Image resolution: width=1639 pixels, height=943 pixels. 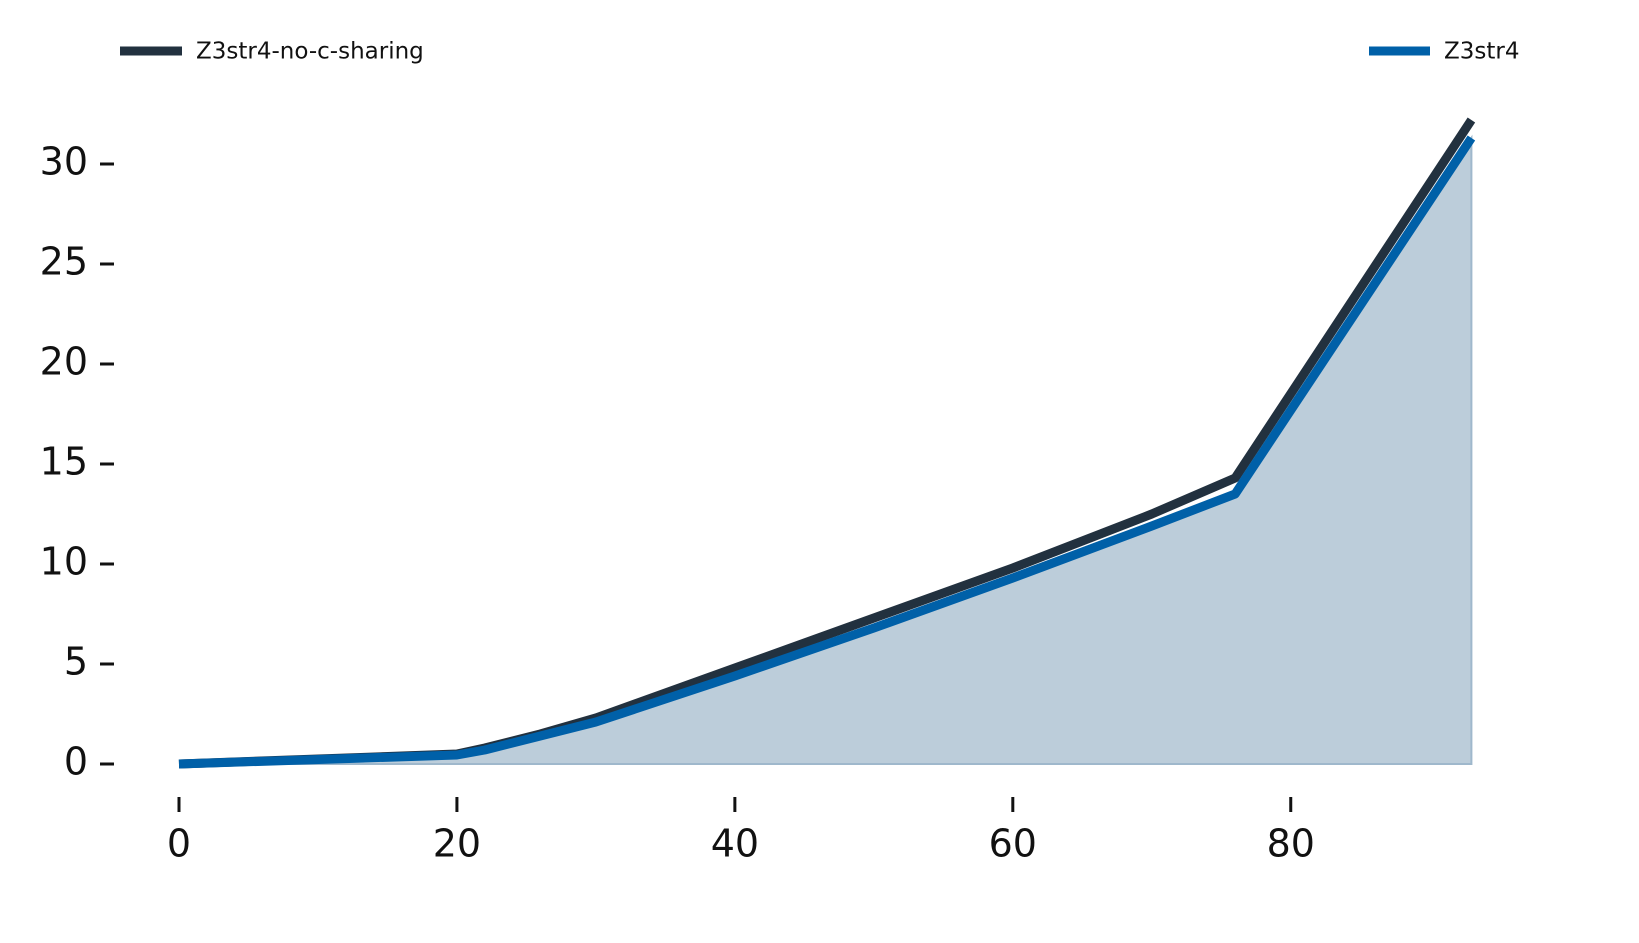 What do you see at coordinates (1291, 844) in the screenshot?
I see `x-tick-label: 80` at bounding box center [1291, 844].